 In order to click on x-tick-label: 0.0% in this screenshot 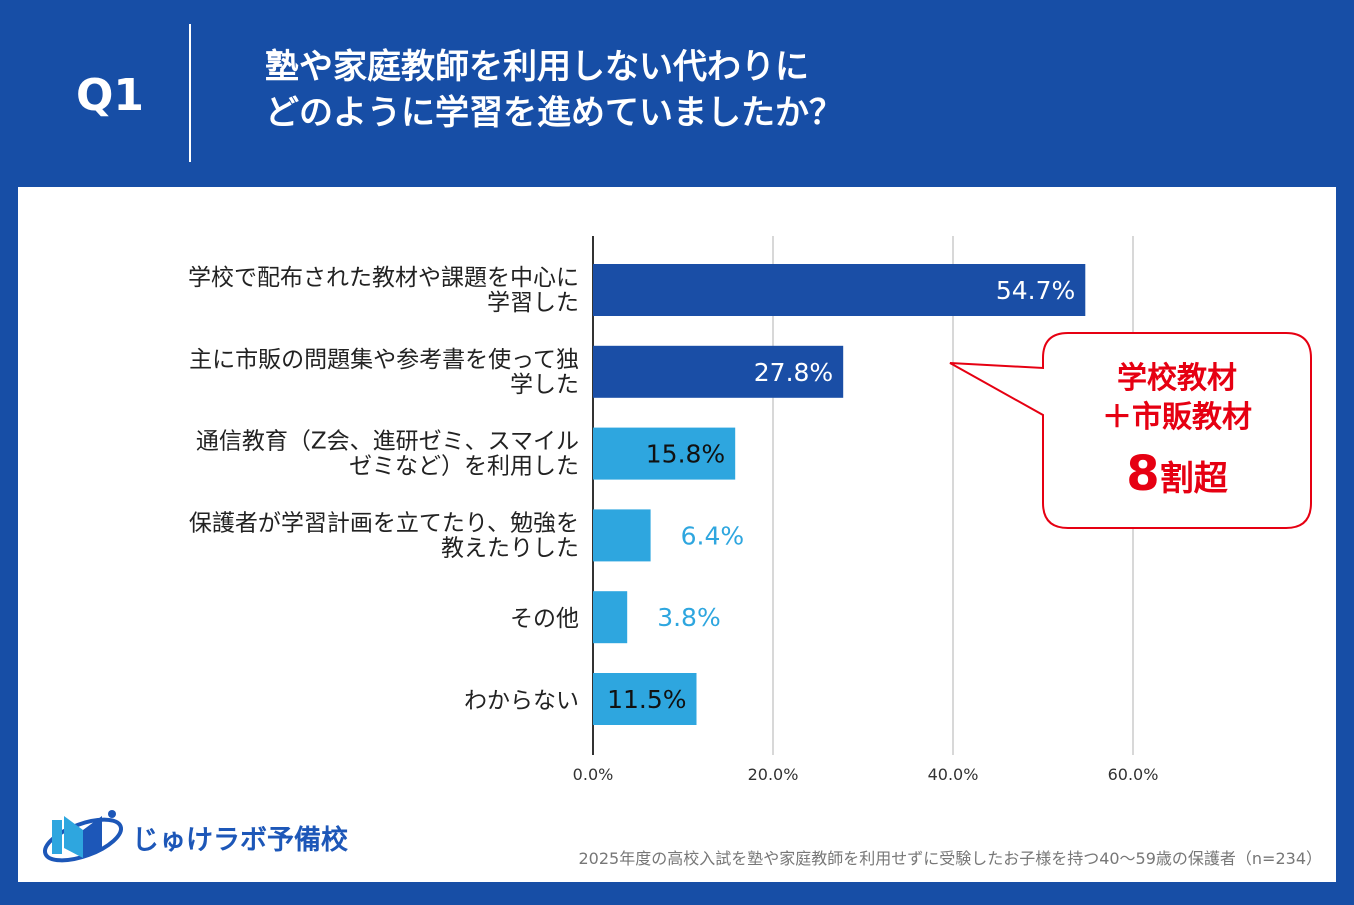, I will do `click(593, 774)`.